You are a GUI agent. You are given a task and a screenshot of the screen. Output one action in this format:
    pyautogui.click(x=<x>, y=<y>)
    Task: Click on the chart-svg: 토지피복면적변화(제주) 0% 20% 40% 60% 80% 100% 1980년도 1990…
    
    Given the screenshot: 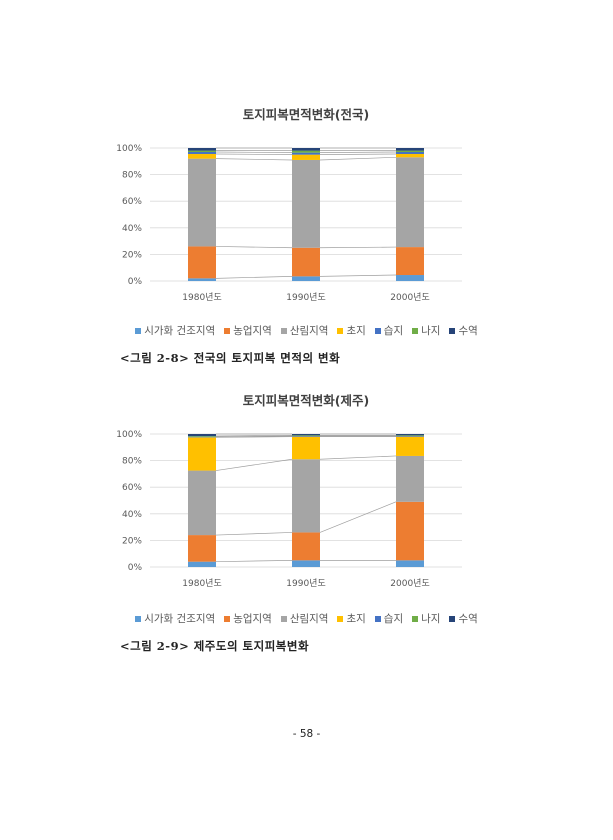 What is the action you would take?
    pyautogui.click(x=289, y=491)
    